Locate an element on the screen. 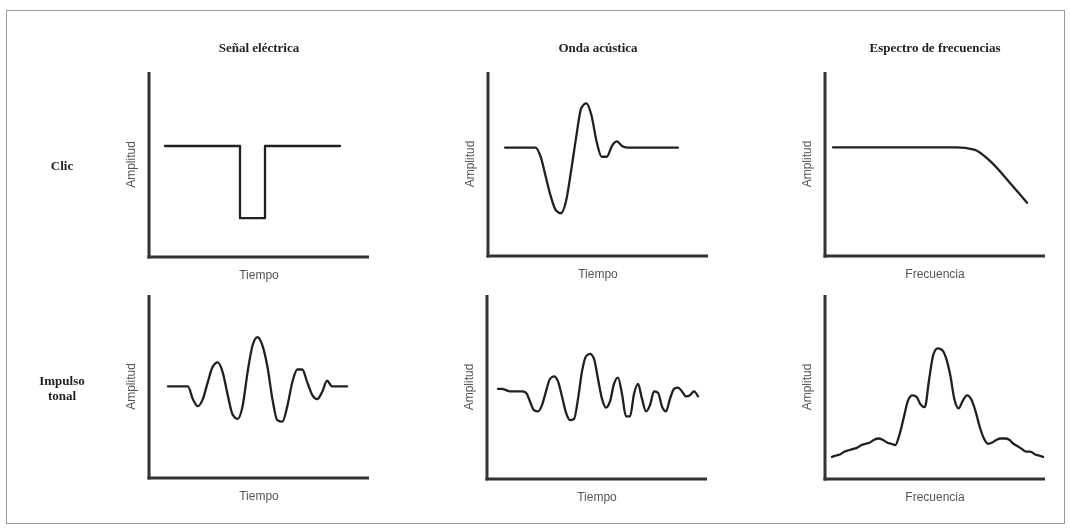 The height and width of the screenshot is (529, 1070). chart-title: Espectro de frecuencias is located at coordinates (935, 47).